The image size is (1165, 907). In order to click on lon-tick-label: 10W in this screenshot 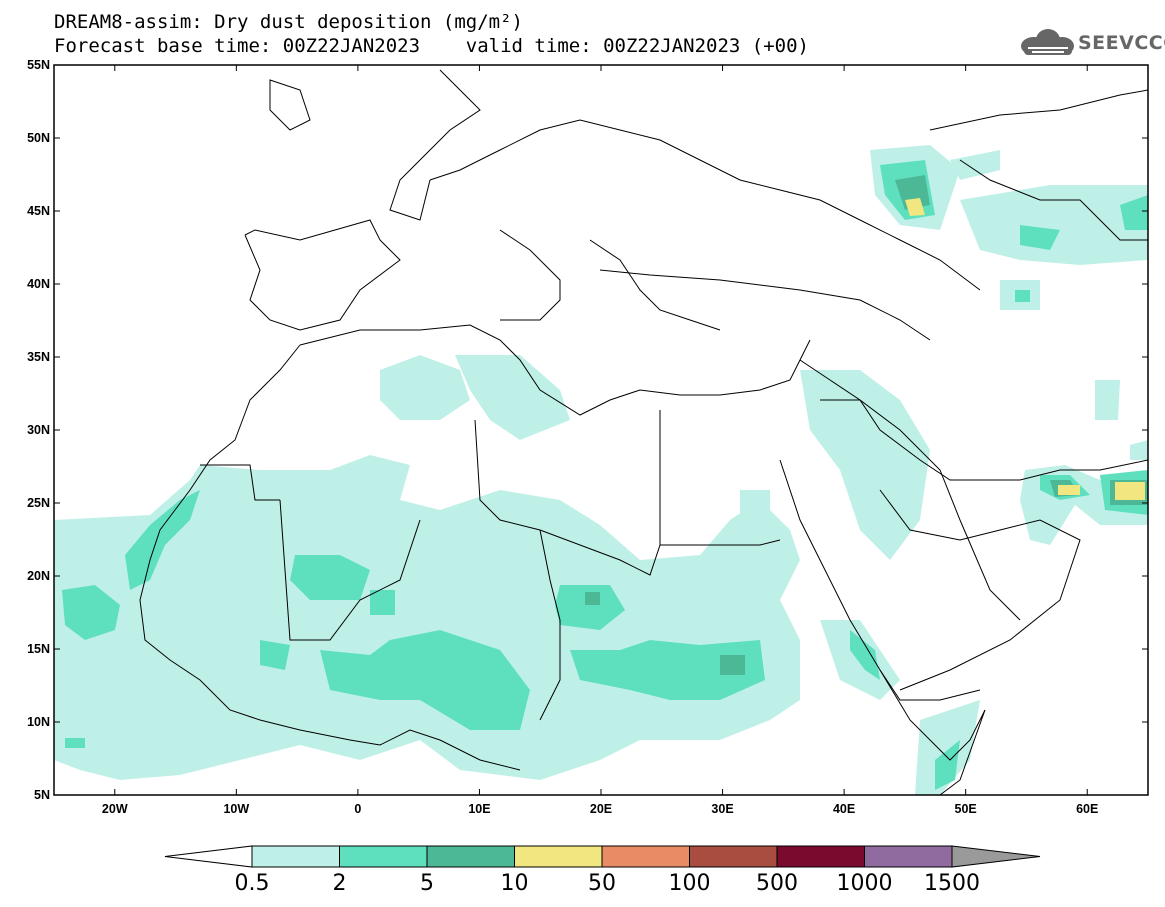, I will do `click(236, 809)`.